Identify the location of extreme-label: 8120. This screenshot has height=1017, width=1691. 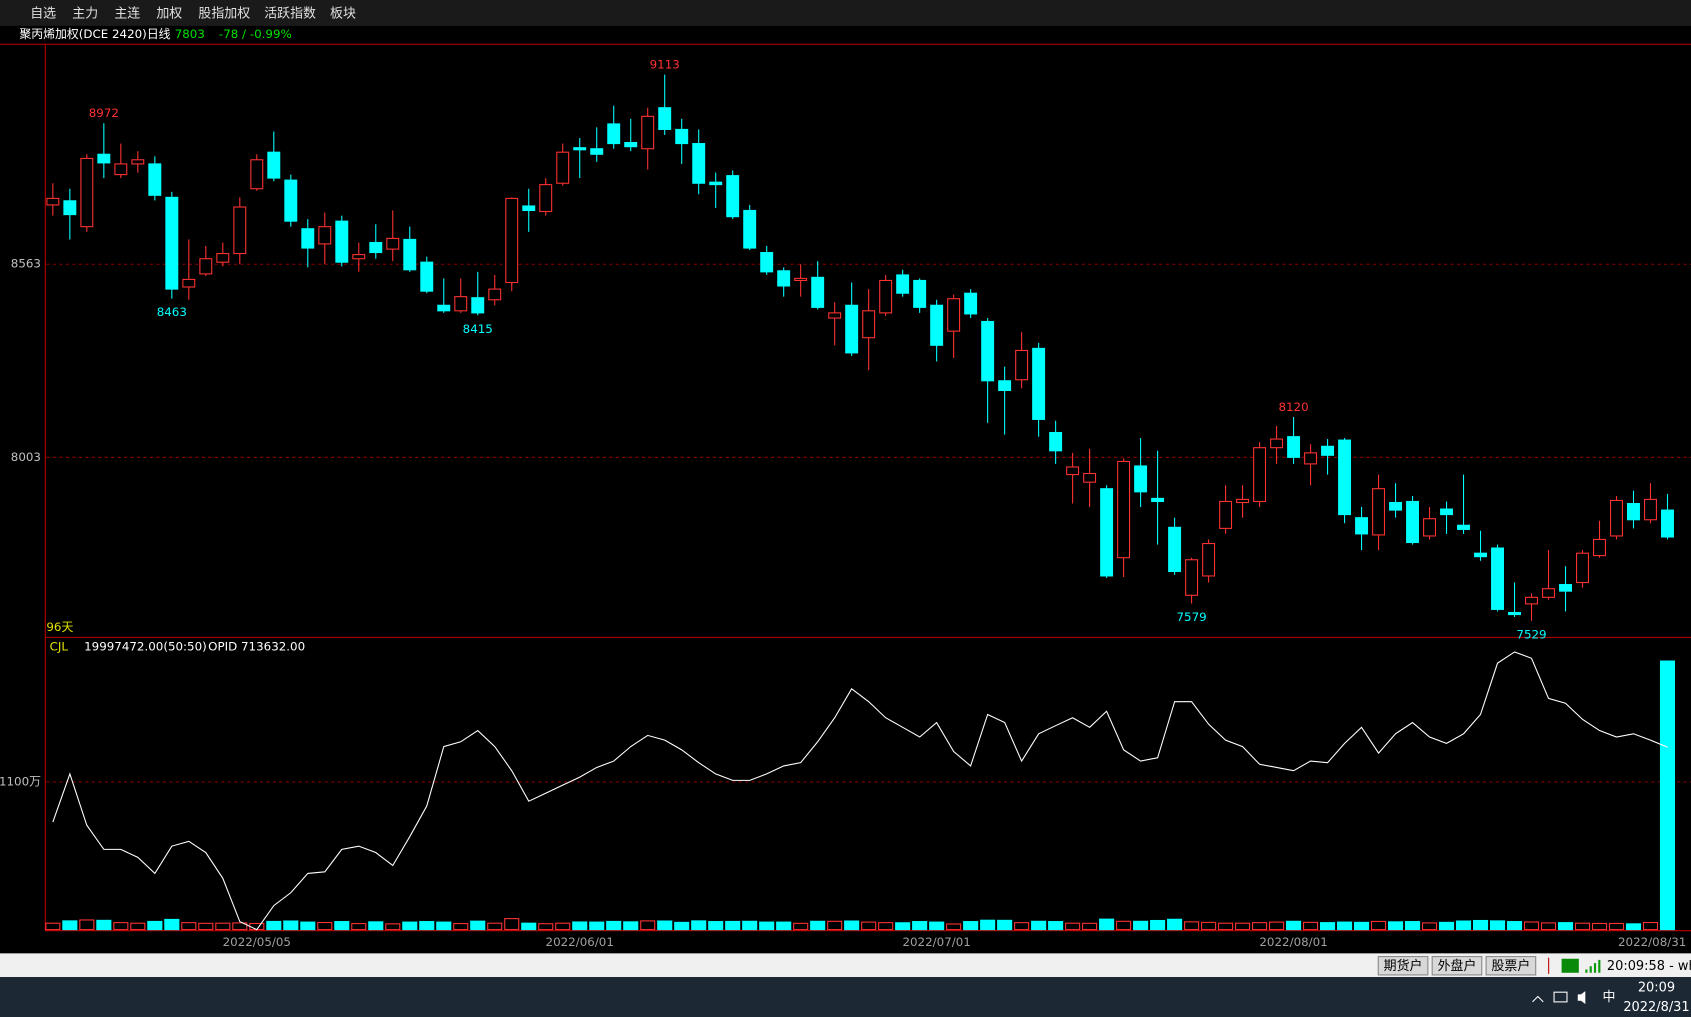
(1293, 407).